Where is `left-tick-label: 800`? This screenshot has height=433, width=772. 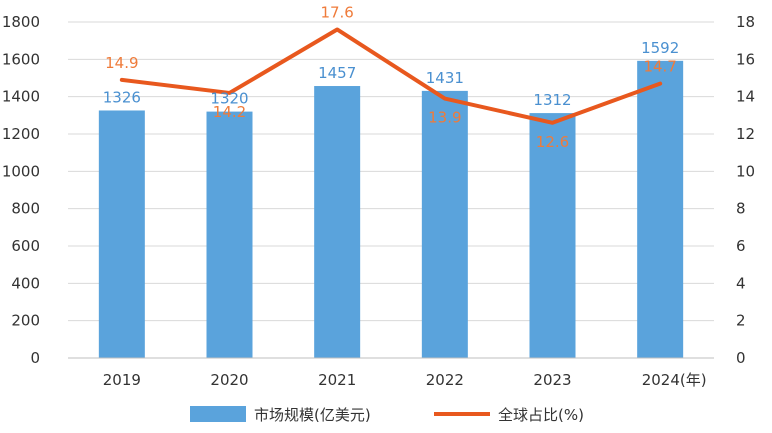 left-tick-label: 800 is located at coordinates (25, 209).